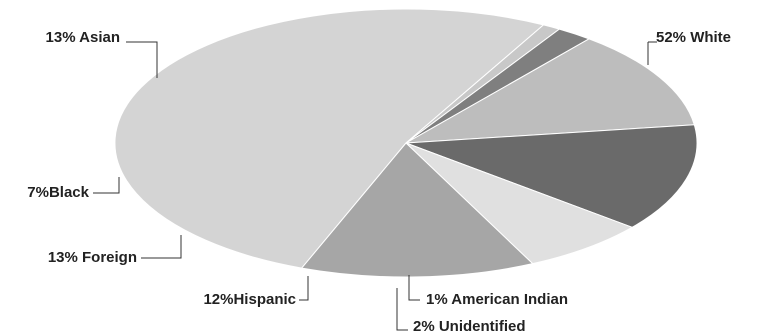  I want to click on slice-label-hispanic: 12%Hispanic, so click(249, 299).